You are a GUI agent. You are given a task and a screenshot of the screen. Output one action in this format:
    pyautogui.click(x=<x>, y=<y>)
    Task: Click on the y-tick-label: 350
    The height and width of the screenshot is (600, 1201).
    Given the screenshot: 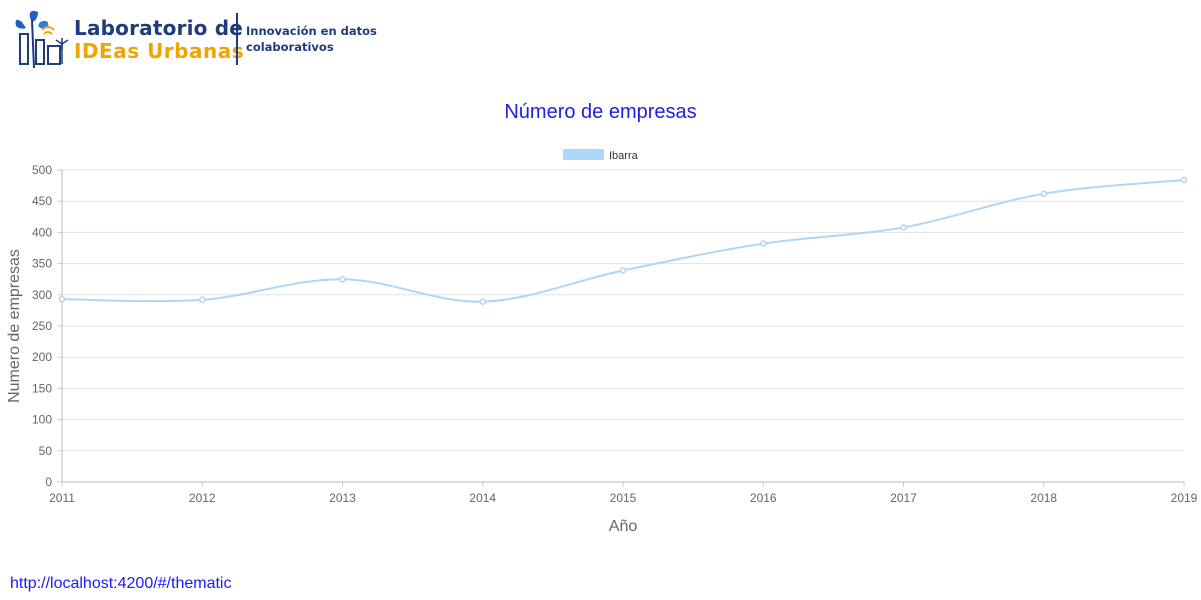 What is the action you would take?
    pyautogui.click(x=42, y=264)
    